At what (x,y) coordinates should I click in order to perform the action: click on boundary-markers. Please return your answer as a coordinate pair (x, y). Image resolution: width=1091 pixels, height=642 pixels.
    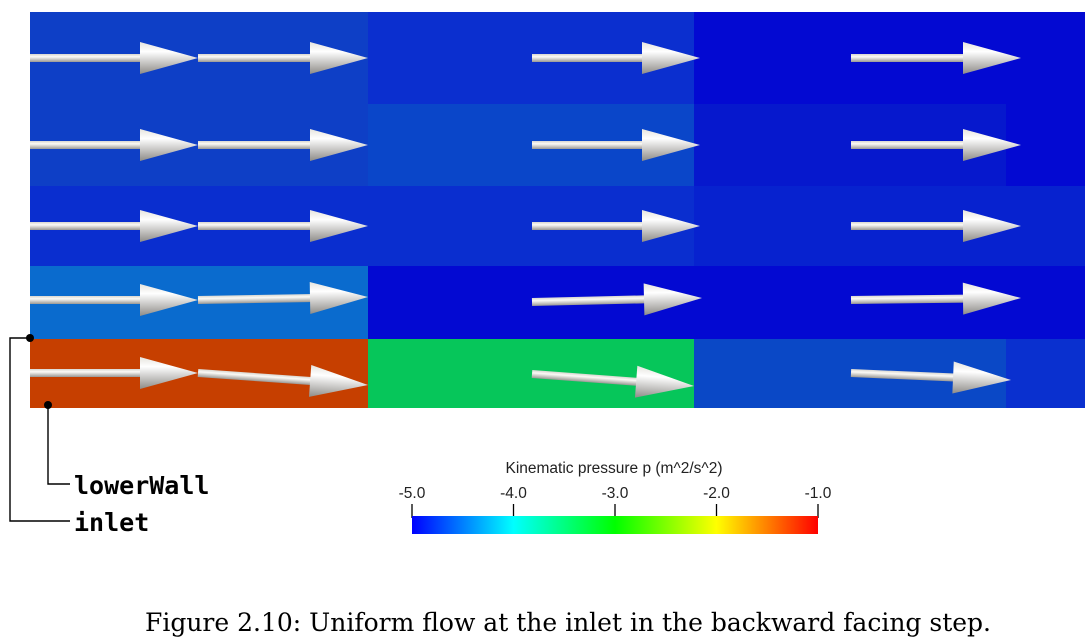
    Looking at the image, I should click on (39, 428).